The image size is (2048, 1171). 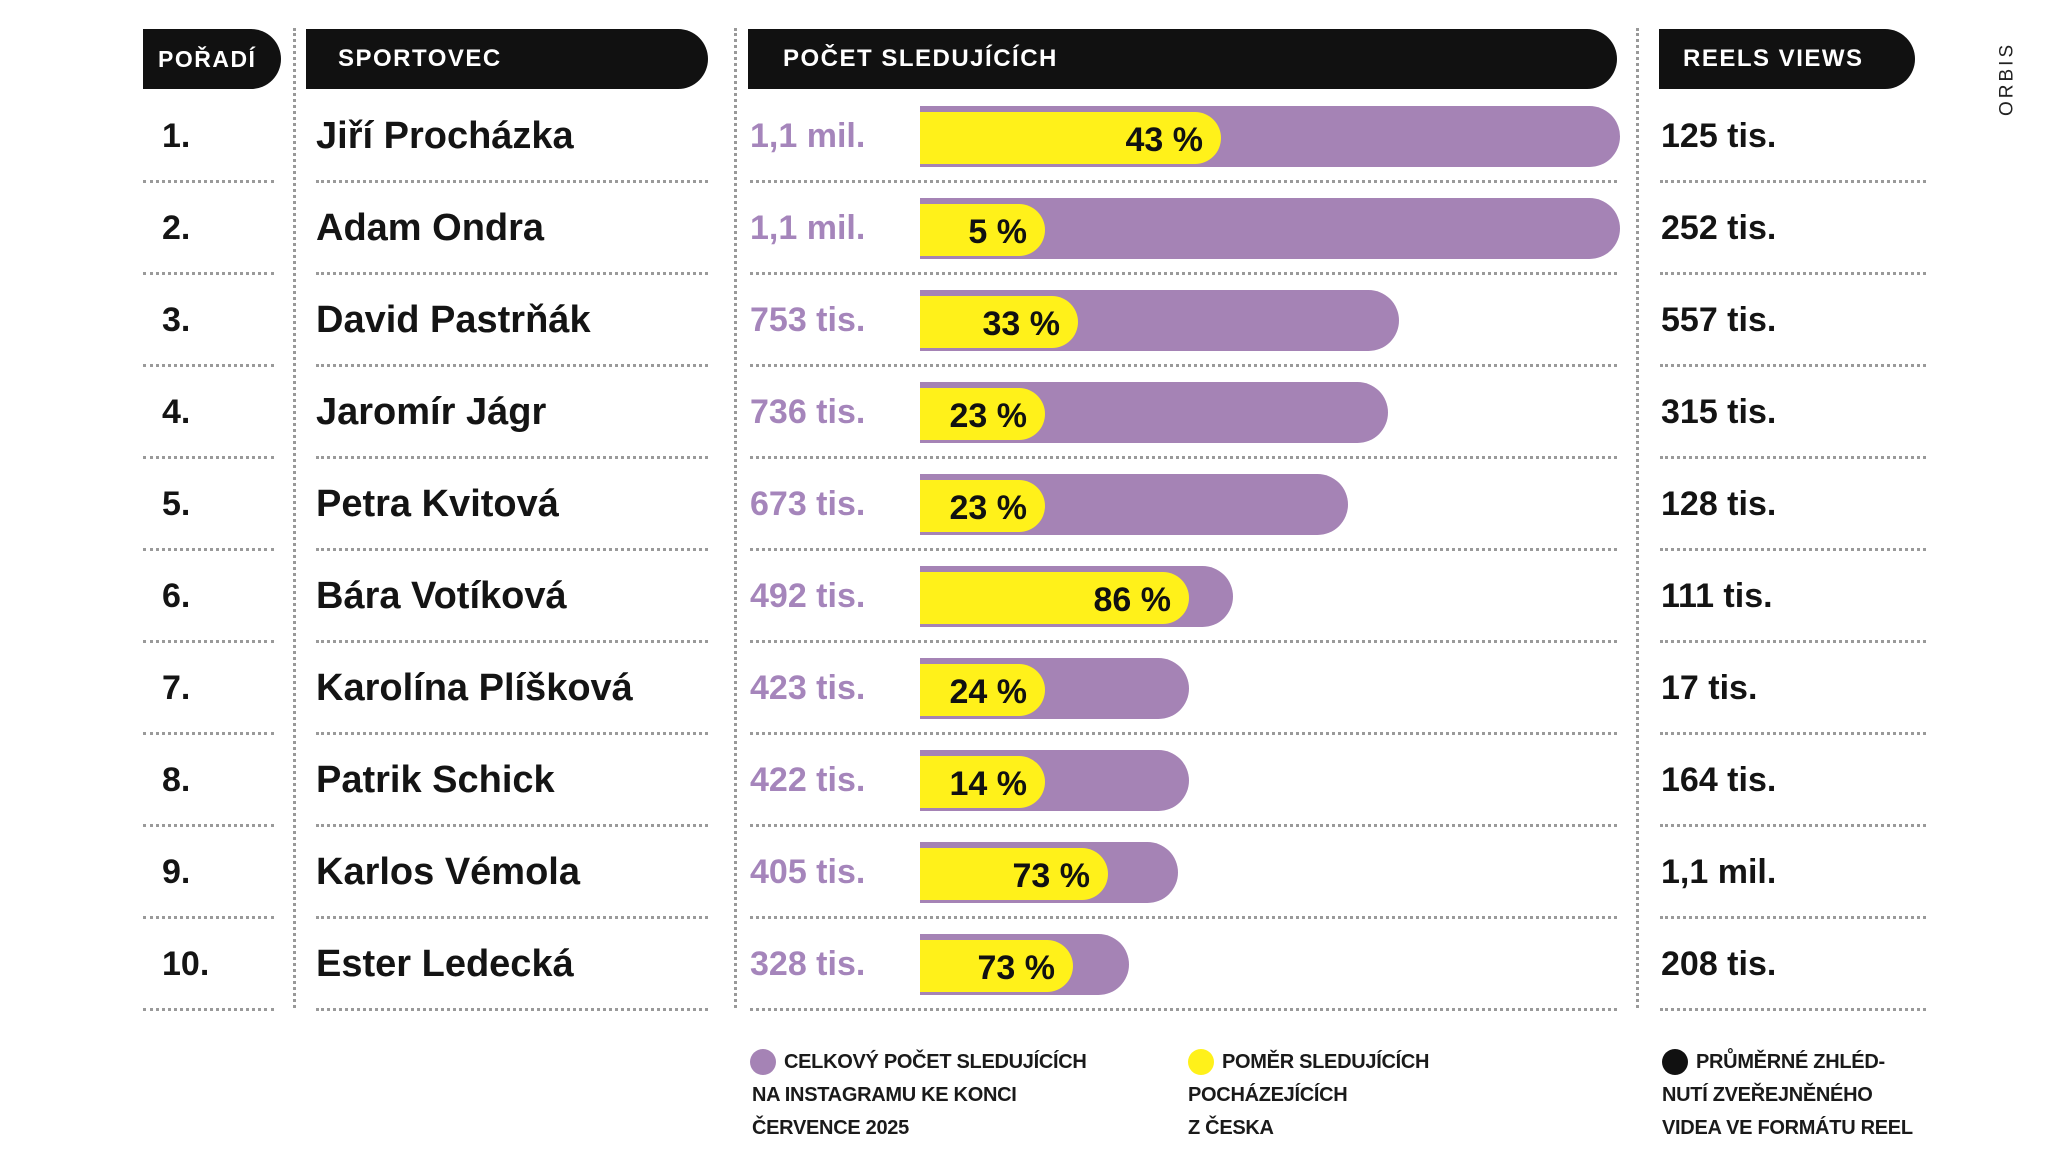 I want to click on czech-share-bar: 24 %, so click(x=982, y=690).